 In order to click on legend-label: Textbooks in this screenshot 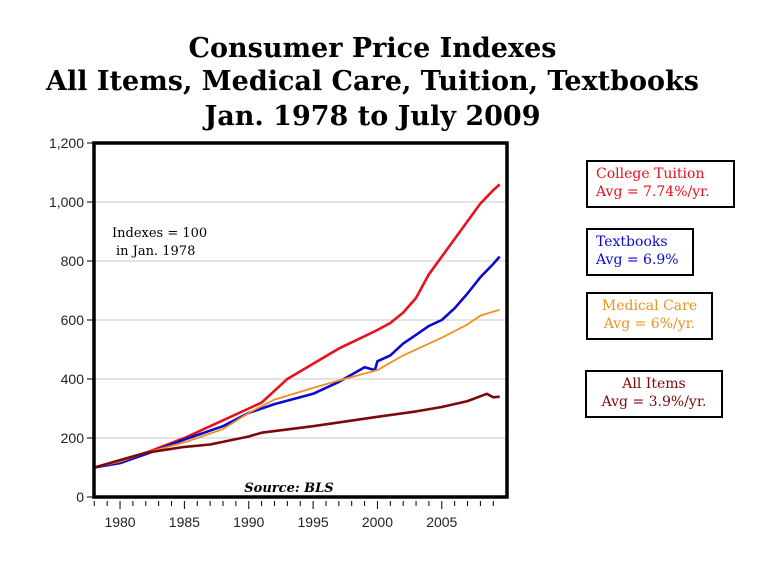, I will do `click(632, 242)`.